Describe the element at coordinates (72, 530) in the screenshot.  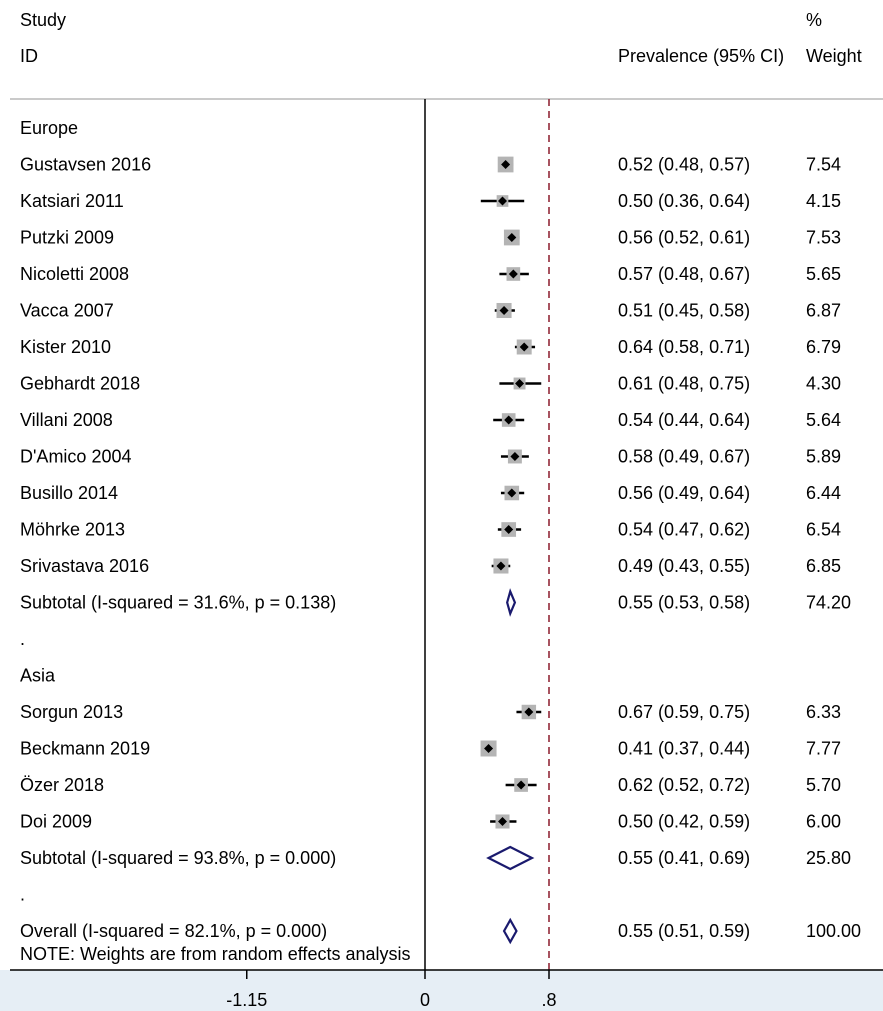
I see `study-label: Möhrke 2013` at that location.